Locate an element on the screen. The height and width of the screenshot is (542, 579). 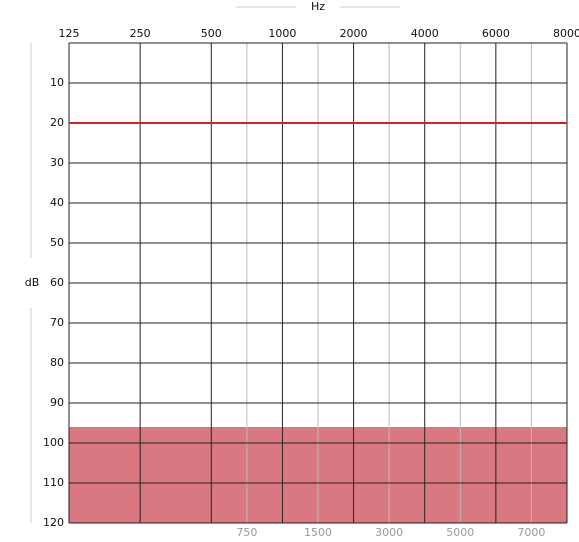
x-tick-label: 2000 is located at coordinates (354, 33).